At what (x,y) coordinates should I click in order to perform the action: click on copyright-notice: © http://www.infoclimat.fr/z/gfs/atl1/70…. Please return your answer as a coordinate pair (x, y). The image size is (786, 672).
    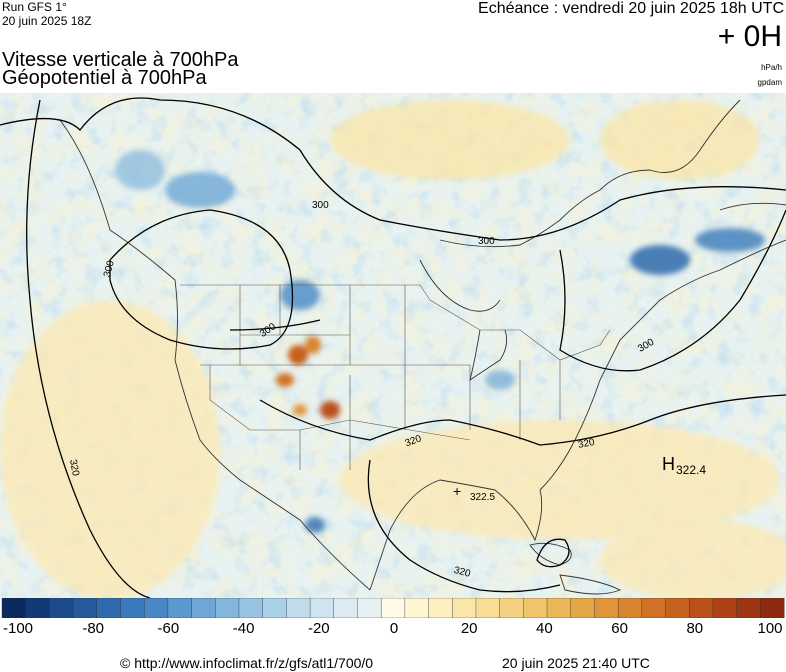
    Looking at the image, I should click on (247, 663).